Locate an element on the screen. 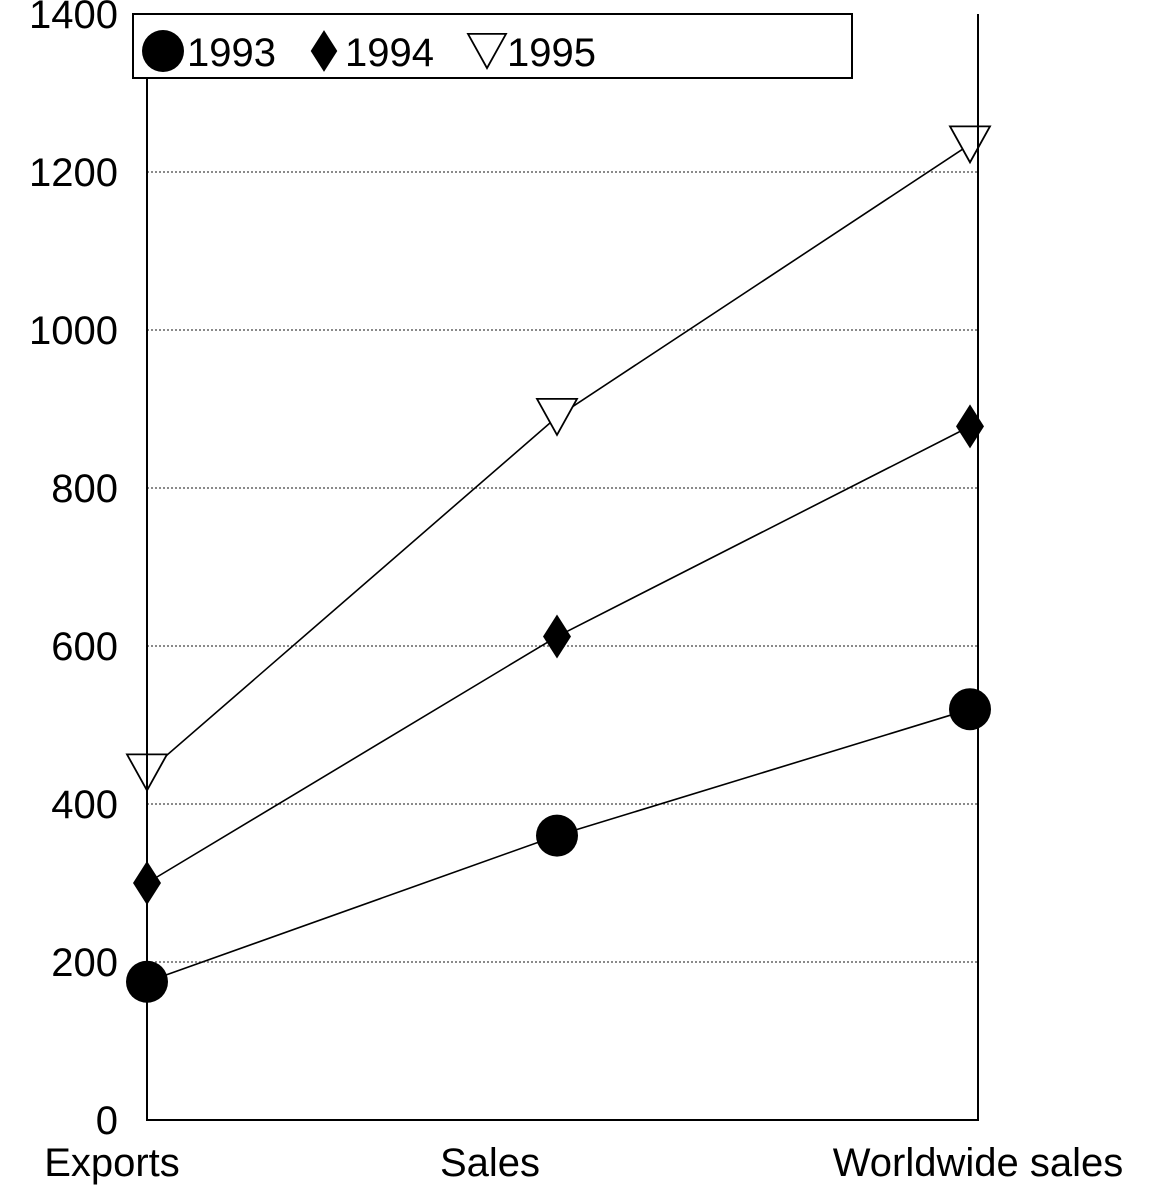 This screenshot has width=1158, height=1190. legend-label-1994: 1994 is located at coordinates (389, 53).